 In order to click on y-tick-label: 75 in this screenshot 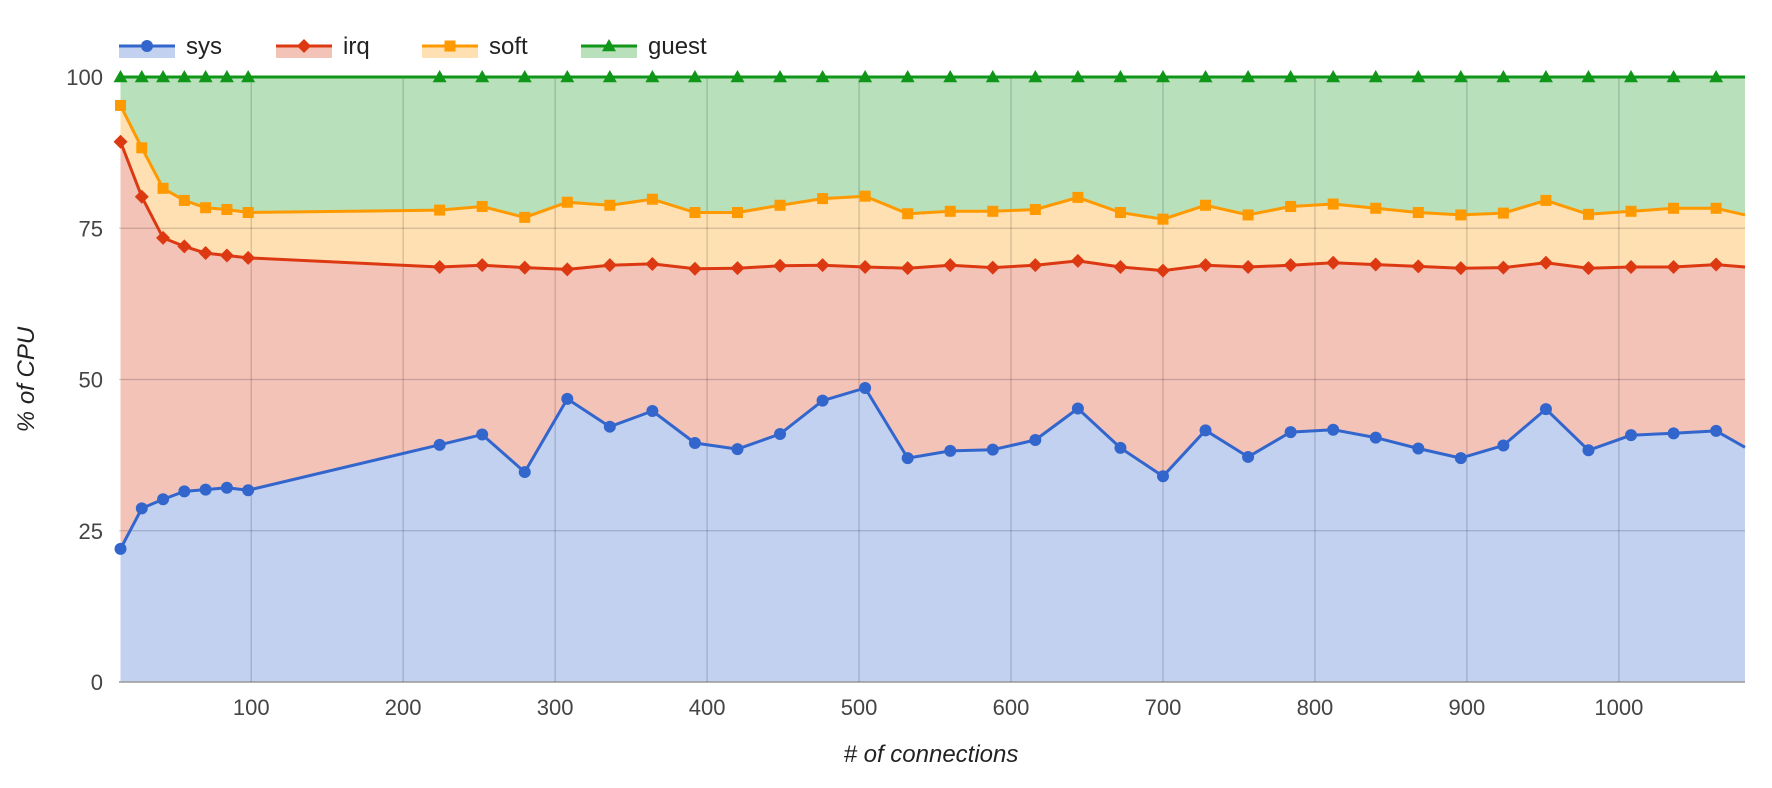, I will do `click(91, 228)`.